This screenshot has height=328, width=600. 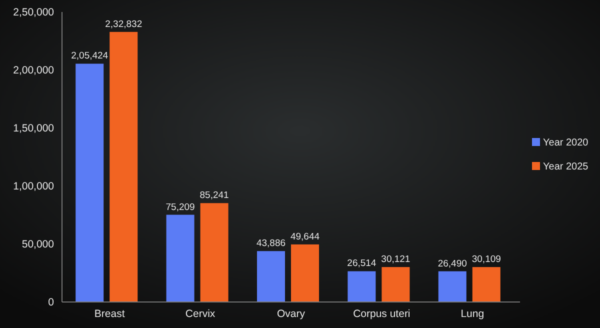 What do you see at coordinates (38, 244) in the screenshot?
I see `y-tick-label: 50,000` at bounding box center [38, 244].